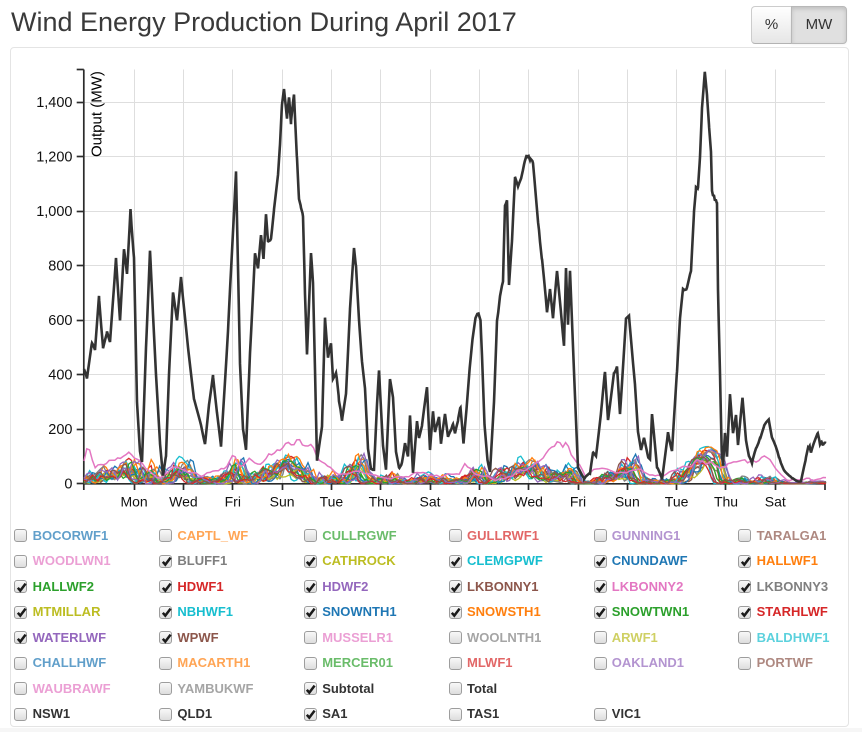  Describe the element at coordinates (60, 321) in the screenshot. I see `svg-text: 600` at that location.